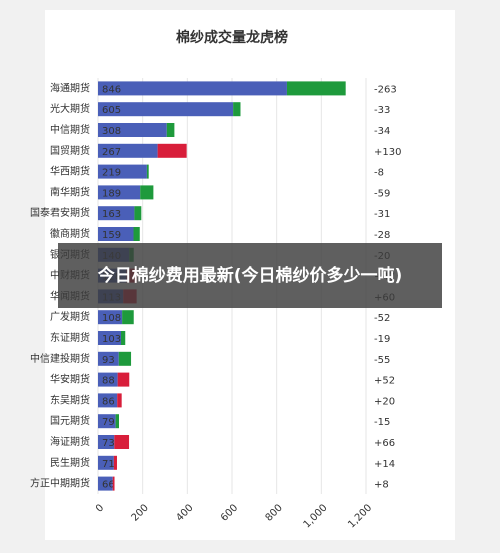  Describe the element at coordinates (70, 399) in the screenshot. I see `y-tick-label: 东吴期货` at that location.